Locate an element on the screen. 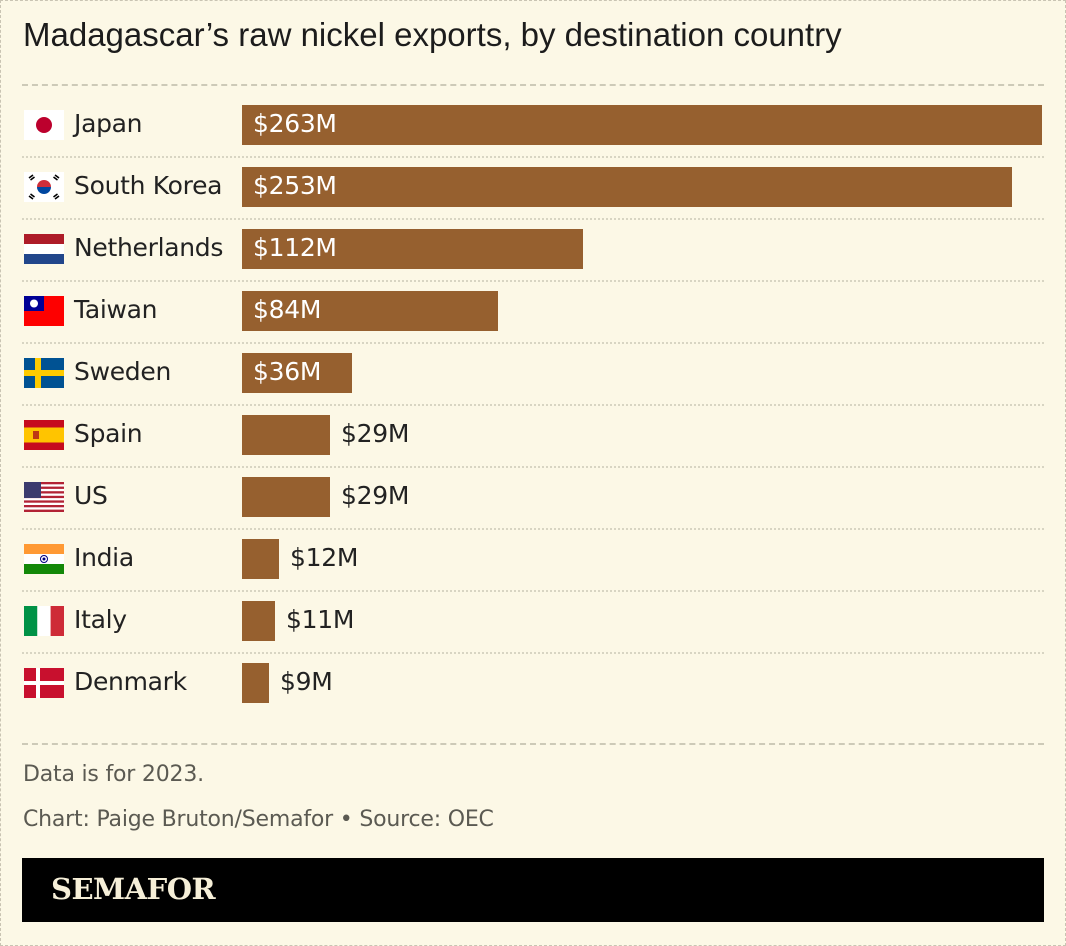 The width and height of the screenshot is (1066, 946). denmark-flag-icon is located at coordinates (44, 683).